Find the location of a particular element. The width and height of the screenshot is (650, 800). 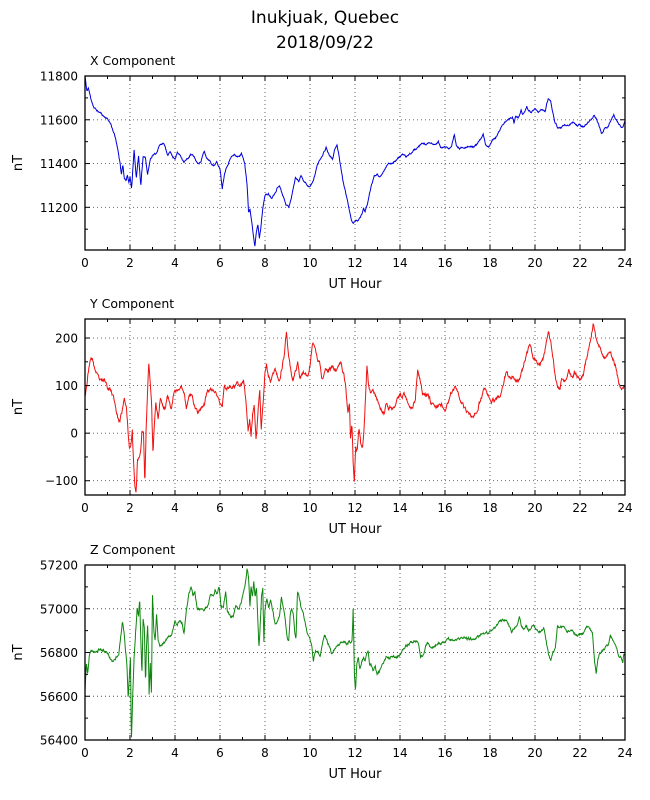

date-subtitle: 2018/09/22 is located at coordinates (325, 43).